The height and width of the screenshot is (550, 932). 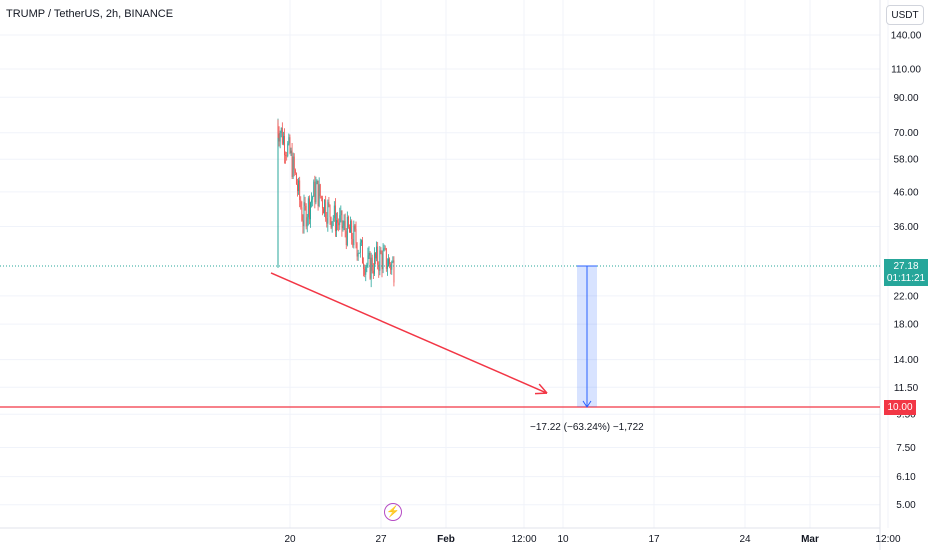 I want to click on trend-arrow-line, so click(x=409, y=333).